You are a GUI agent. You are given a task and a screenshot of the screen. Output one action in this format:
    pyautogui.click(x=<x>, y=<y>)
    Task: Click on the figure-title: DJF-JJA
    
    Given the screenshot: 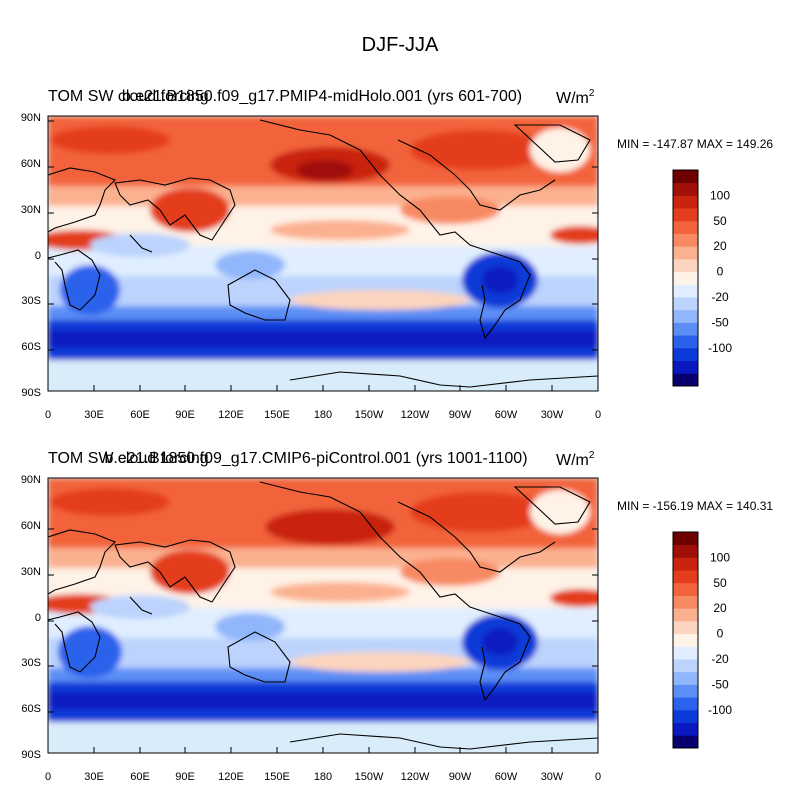 What is the action you would take?
    pyautogui.click(x=400, y=45)
    